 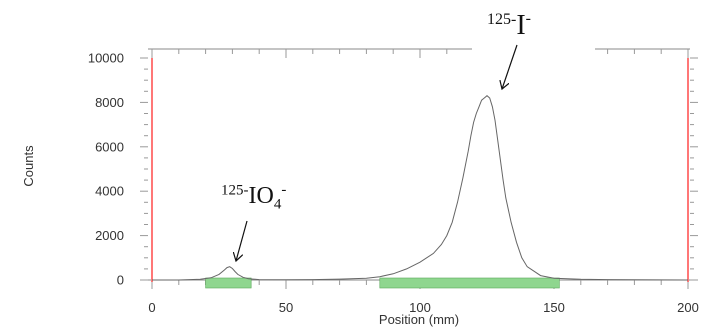 What do you see at coordinates (419, 319) in the screenshot?
I see `x-axis-label: Position (mm)` at bounding box center [419, 319].